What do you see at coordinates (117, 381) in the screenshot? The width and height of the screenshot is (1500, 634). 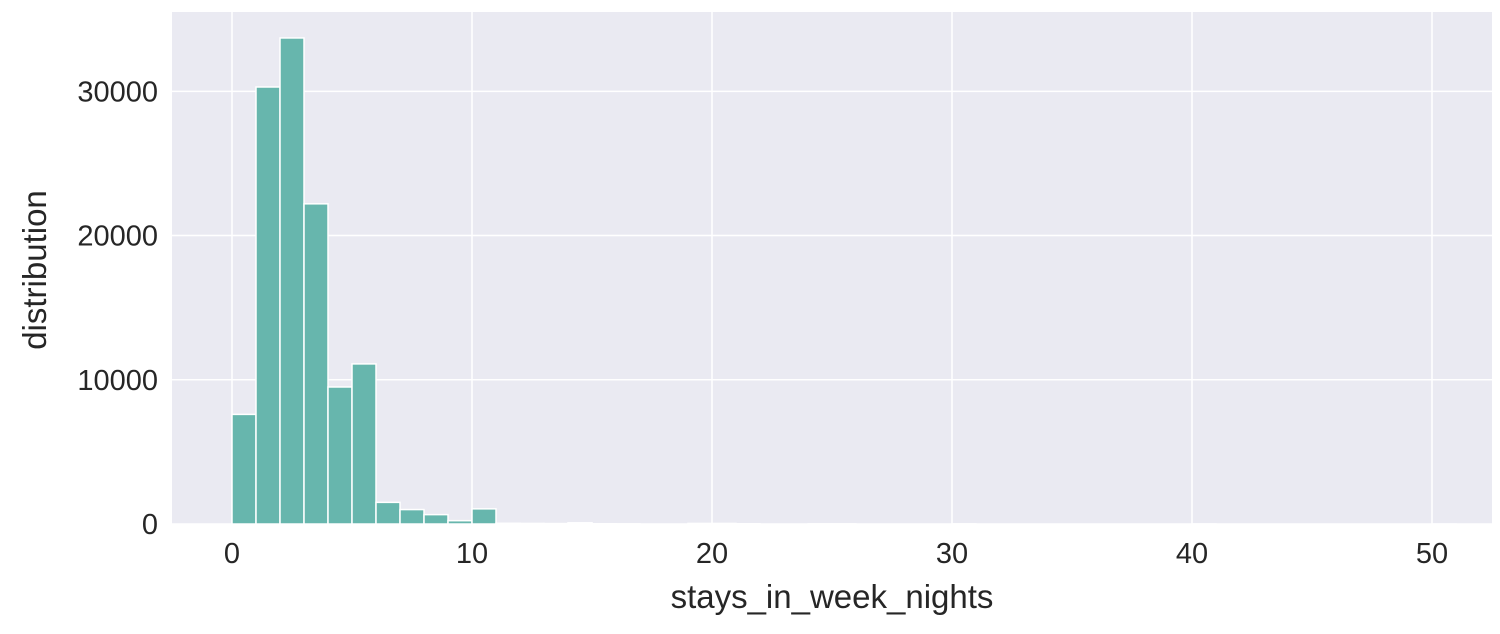 I see `y-tick-label: 10000` at bounding box center [117, 381].